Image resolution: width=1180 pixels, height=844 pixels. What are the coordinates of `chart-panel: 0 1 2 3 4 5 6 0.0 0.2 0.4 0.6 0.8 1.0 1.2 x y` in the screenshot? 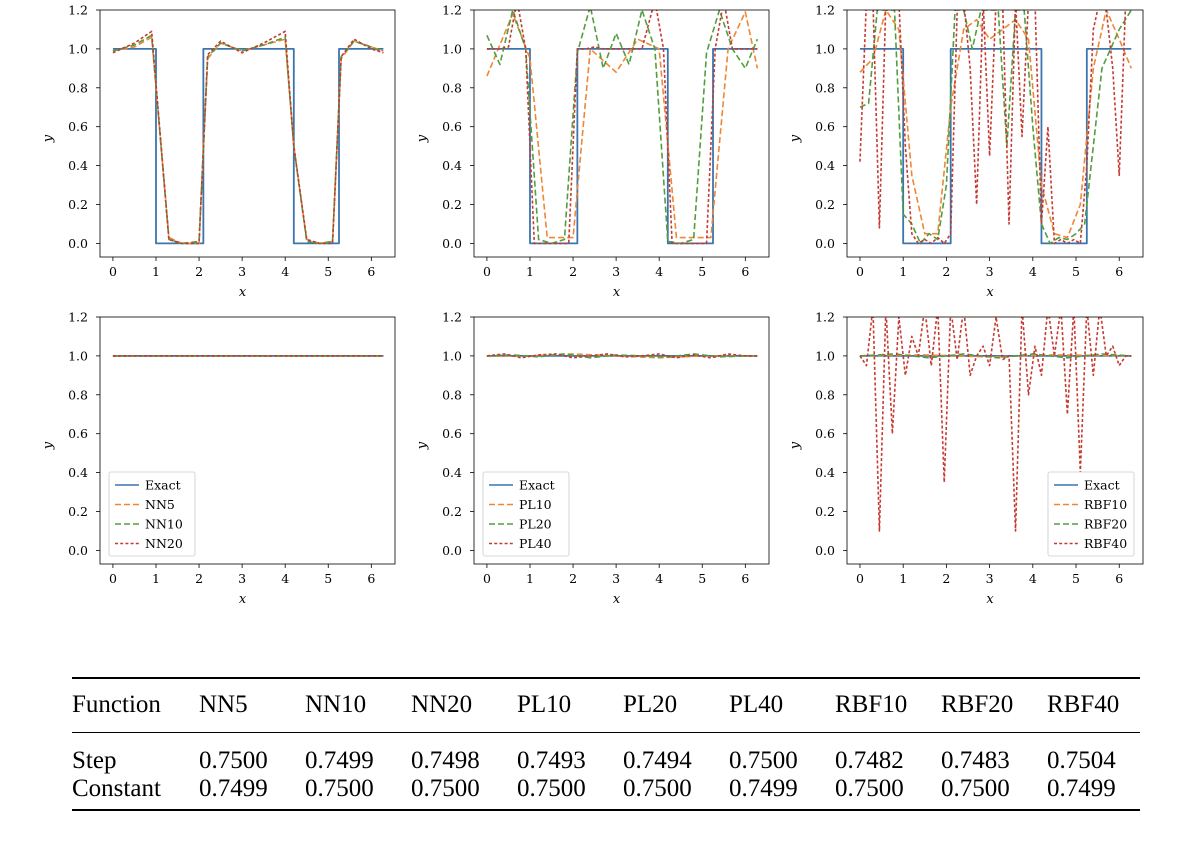 It's located at (592, 151).